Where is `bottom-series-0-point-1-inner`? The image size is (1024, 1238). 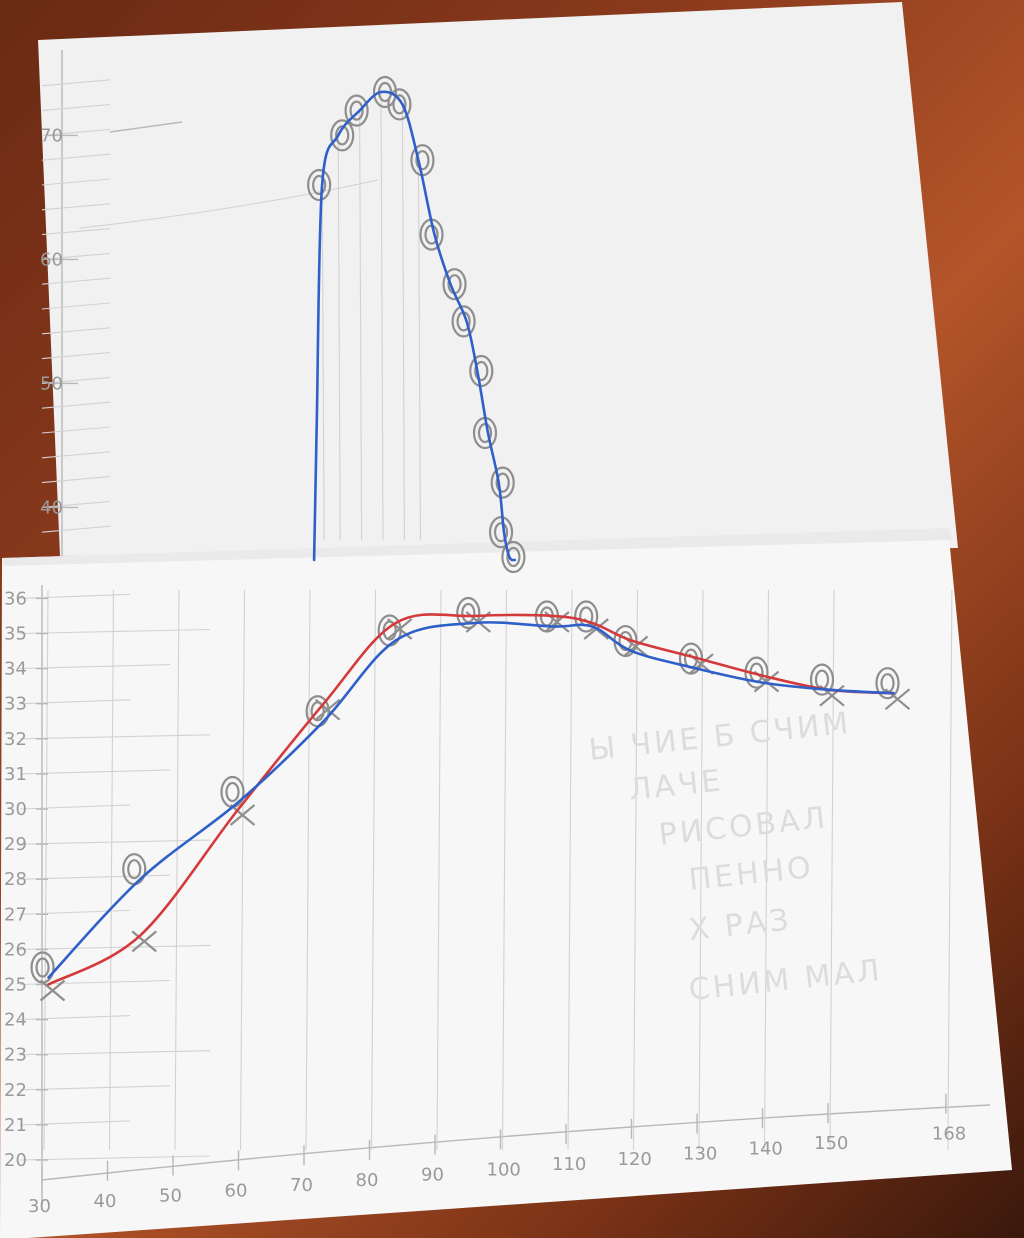
bottom-series-0-point-1-inner is located at coordinates (134, 869).